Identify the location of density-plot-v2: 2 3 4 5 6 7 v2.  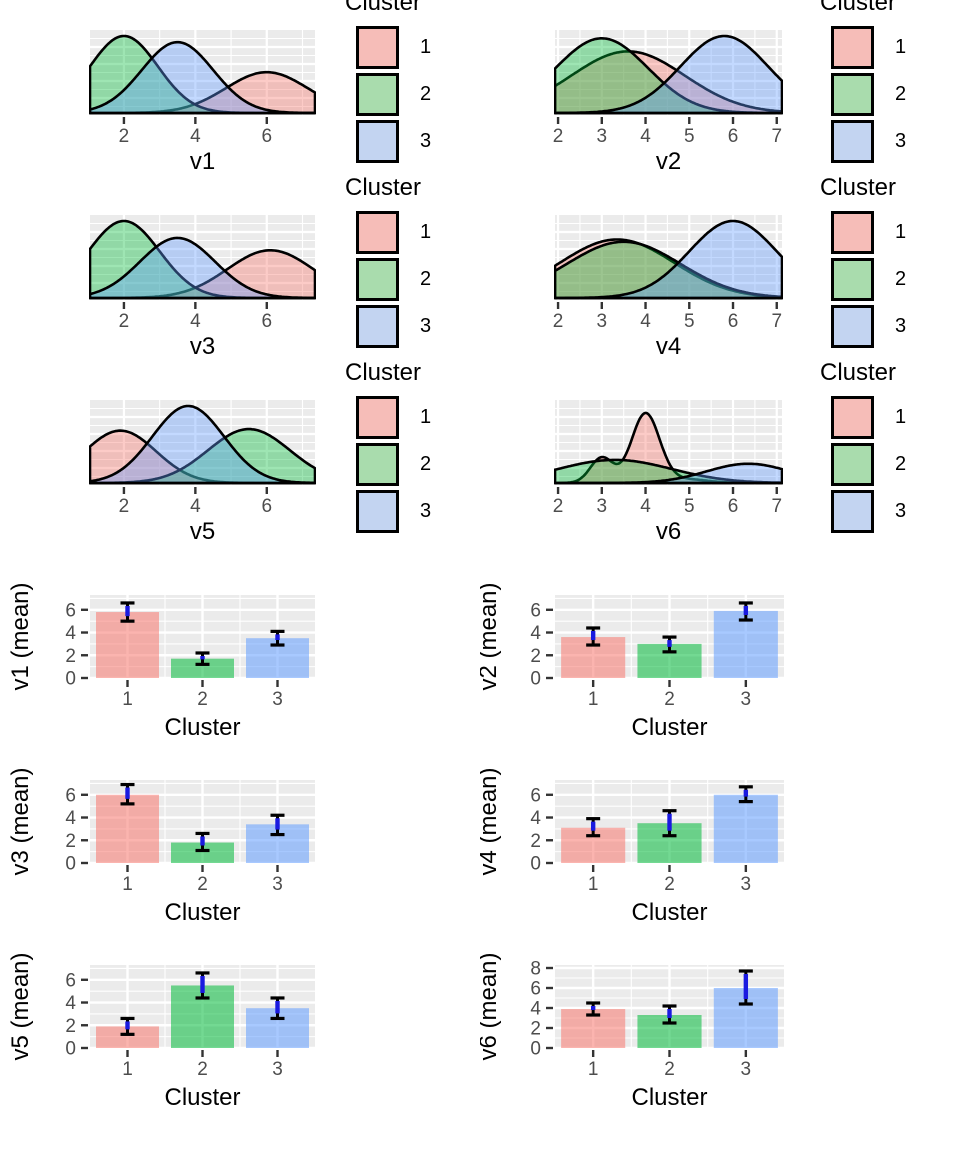
(668, 102).